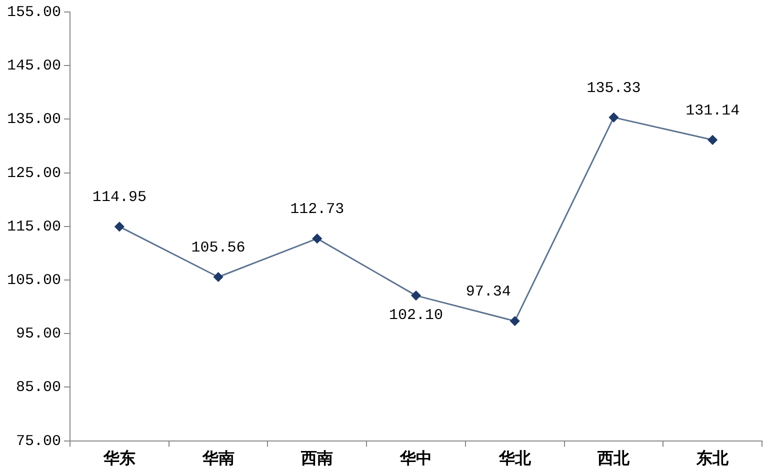  Describe the element at coordinates (317, 458) in the screenshot. I see `x-tick-label: 西南` at that location.